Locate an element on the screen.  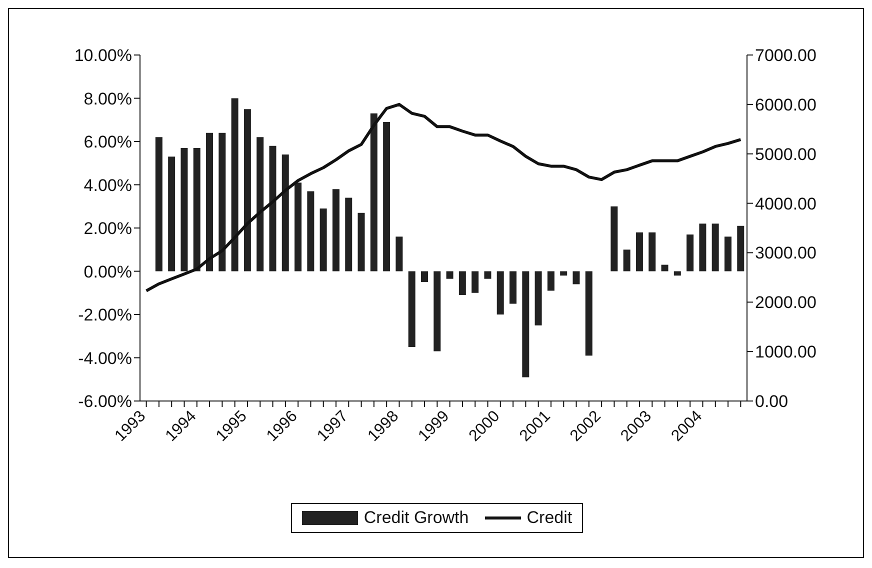
y2-tick-label: 7000.00 is located at coordinates (785, 56).